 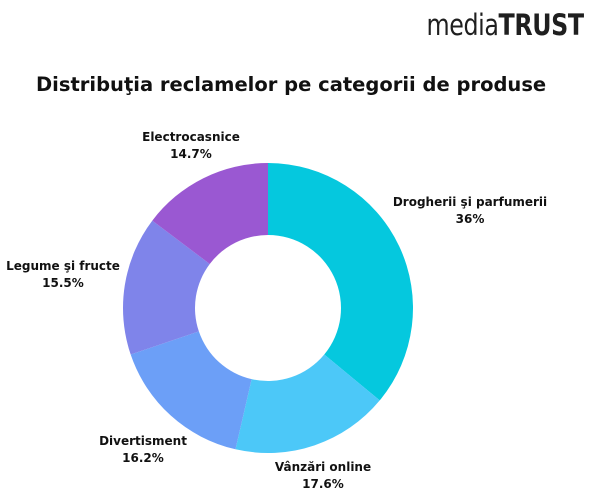 I want to click on slice-label-name: Electrocasnice, so click(x=191, y=137).